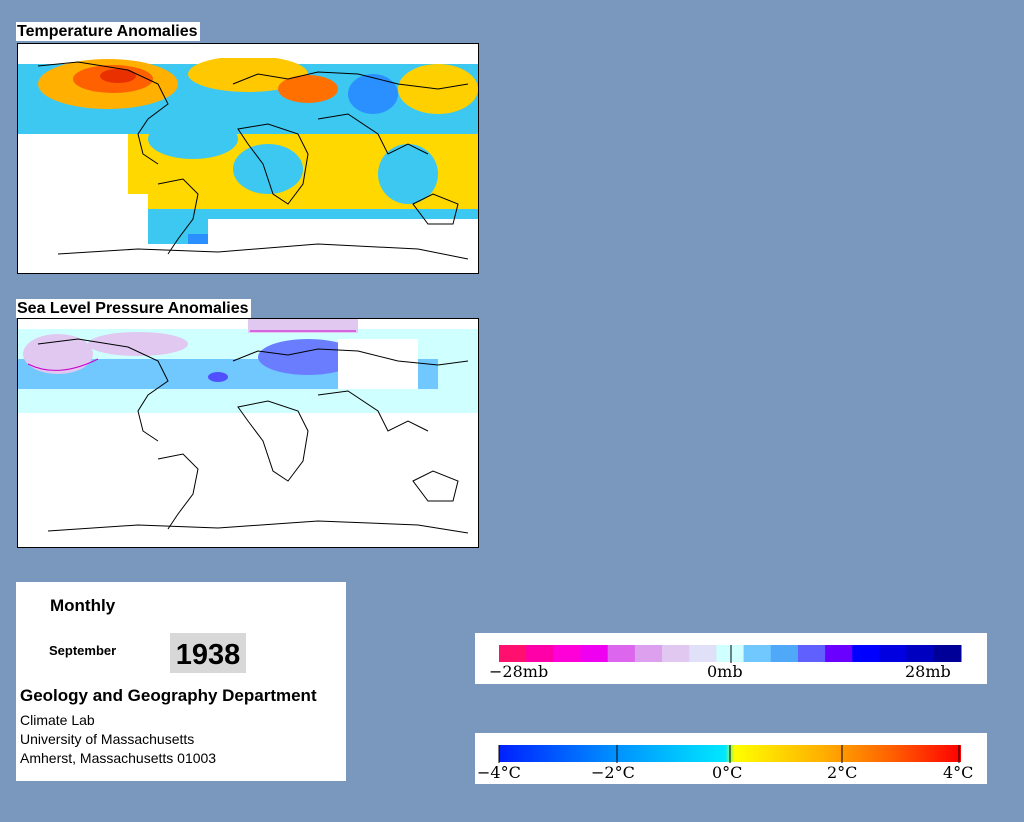 Image resolution: width=1024 pixels, height=822 pixels. What do you see at coordinates (727, 772) in the screenshot?
I see `temperature-tick-0: 0°C` at bounding box center [727, 772].